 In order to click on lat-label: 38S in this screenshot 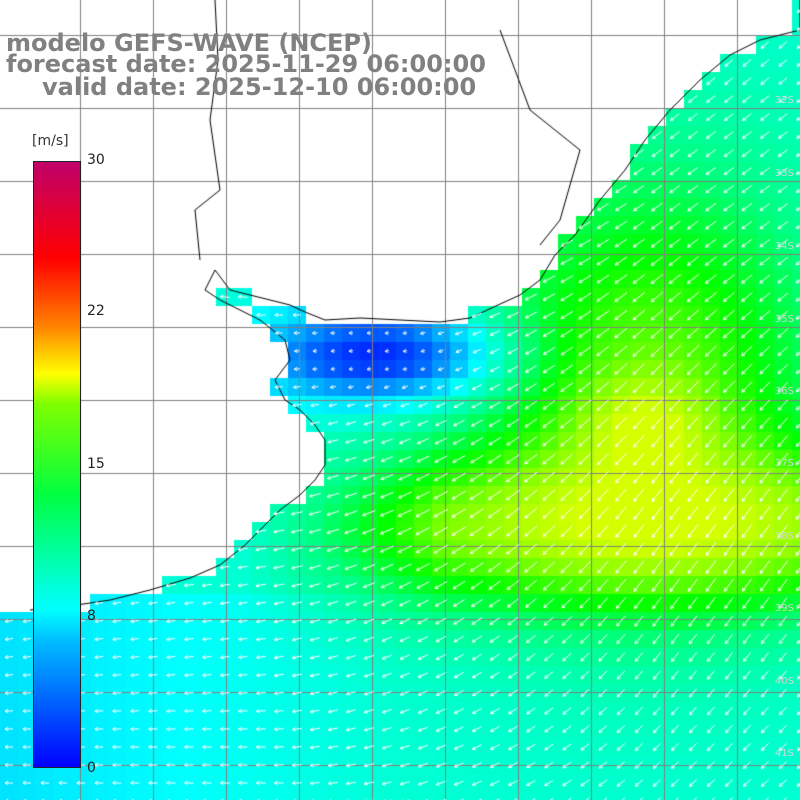, I will do `click(784, 536)`.